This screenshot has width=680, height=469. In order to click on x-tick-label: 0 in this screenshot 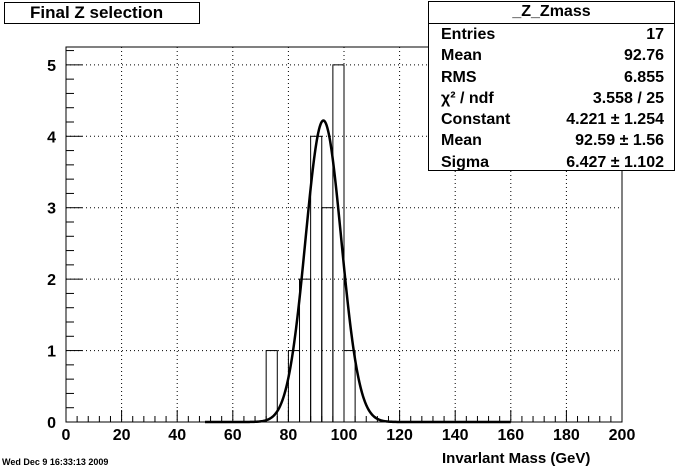, I will do `click(66, 435)`.